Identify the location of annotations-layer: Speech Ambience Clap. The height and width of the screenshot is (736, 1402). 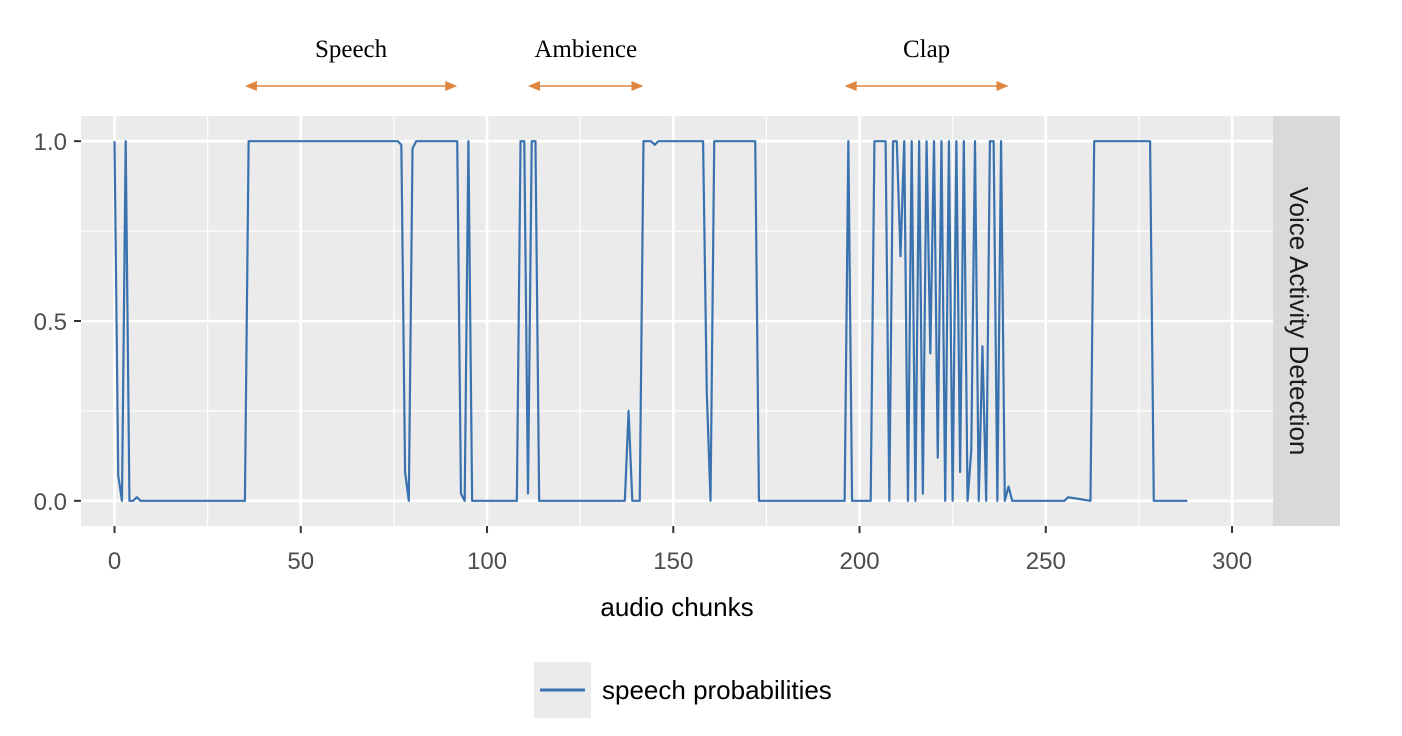
(627, 63).